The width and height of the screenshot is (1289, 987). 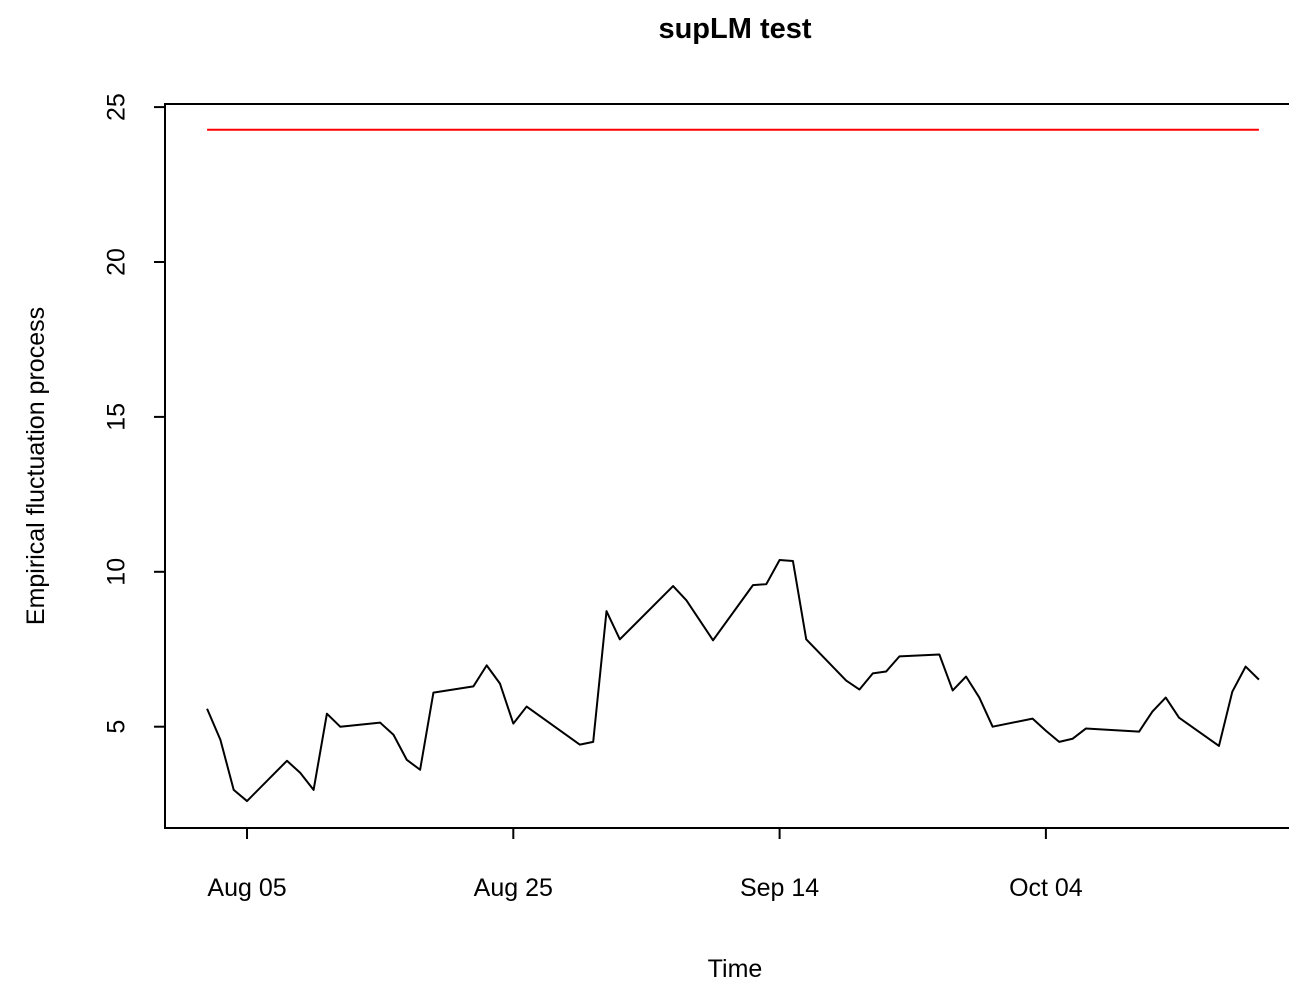 What do you see at coordinates (779, 888) in the screenshot?
I see `x-tick-label: Sep 14` at bounding box center [779, 888].